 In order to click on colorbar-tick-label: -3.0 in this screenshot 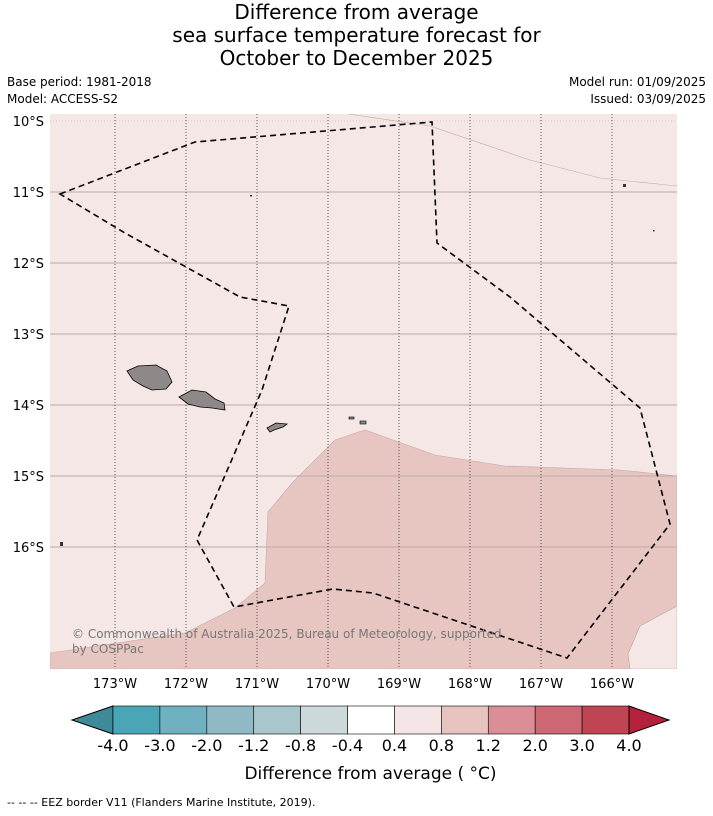, I will do `click(160, 745)`.